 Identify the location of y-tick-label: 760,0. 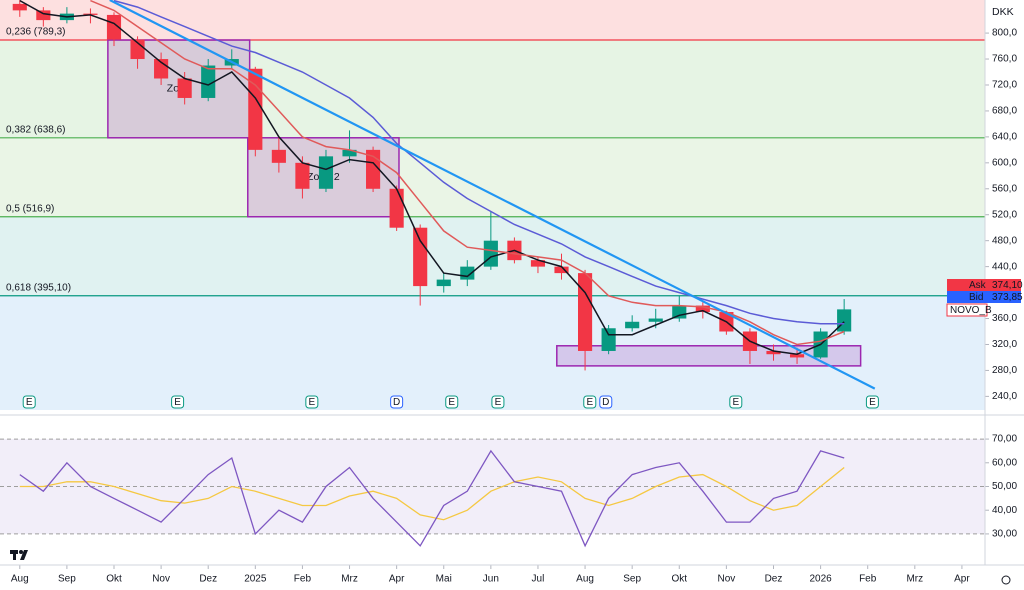
(1004, 59).